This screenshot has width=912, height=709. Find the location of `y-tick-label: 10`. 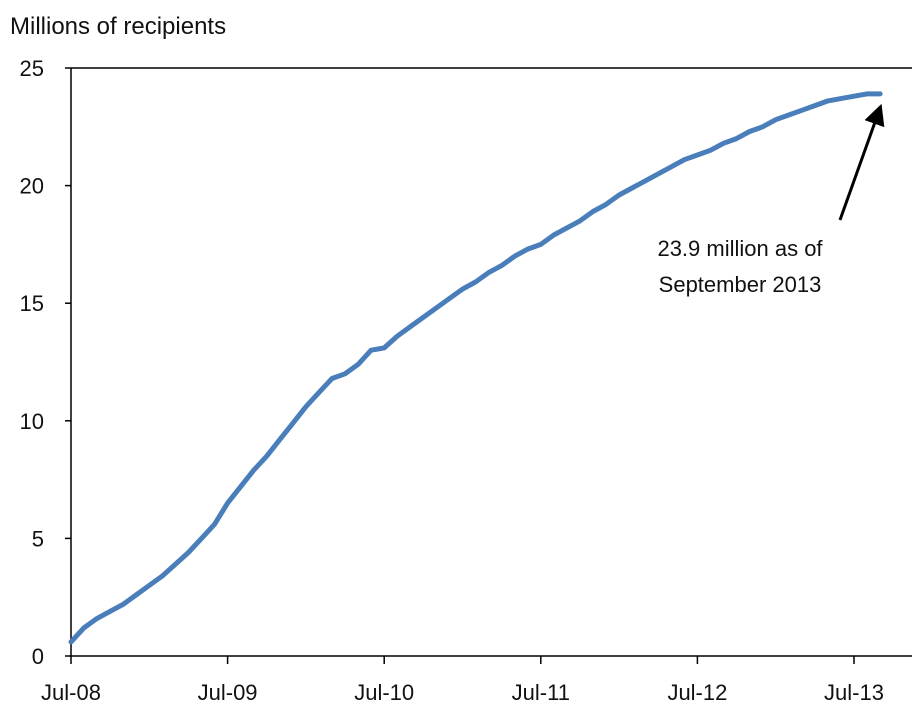

y-tick-label: 10 is located at coordinates (32, 421).